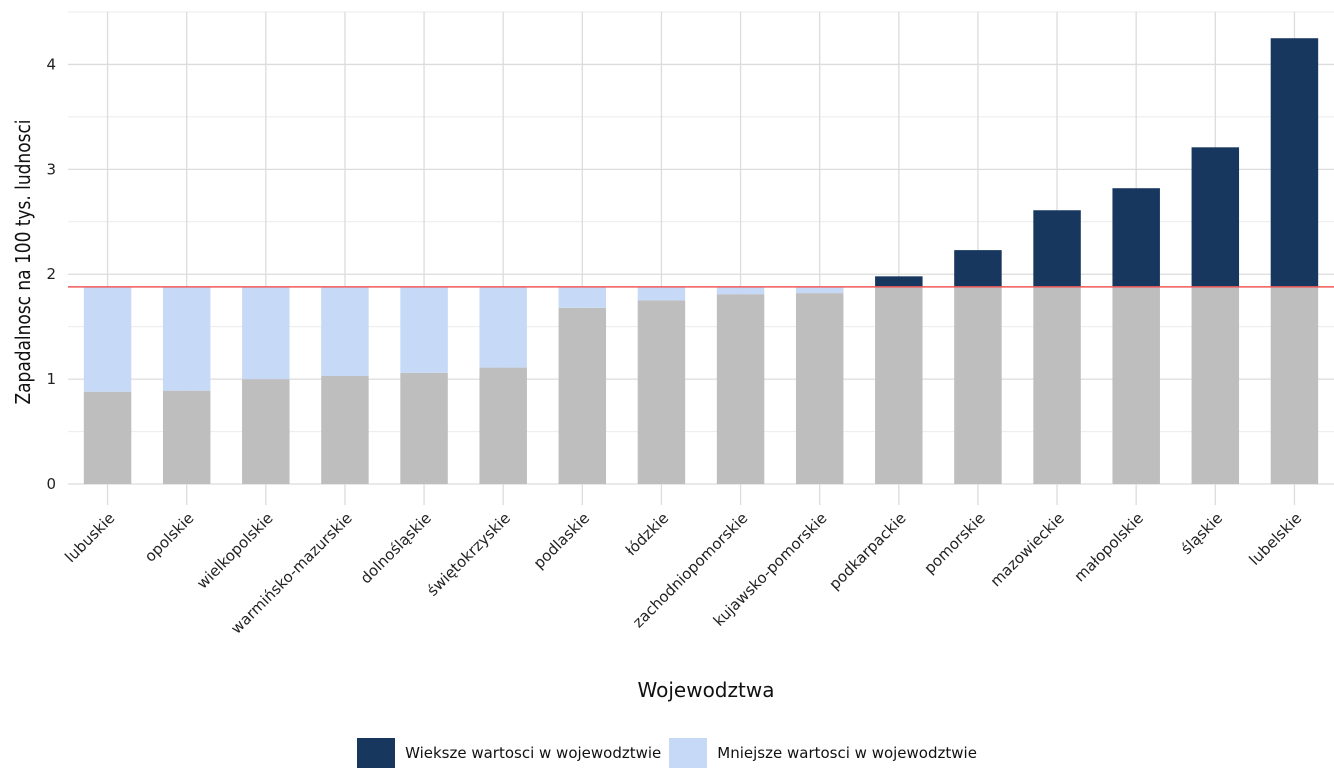 Image resolution: width=1334 pixels, height=774 pixels. Describe the element at coordinates (51, 64) in the screenshot. I see `y-tick-label: 4` at that location.